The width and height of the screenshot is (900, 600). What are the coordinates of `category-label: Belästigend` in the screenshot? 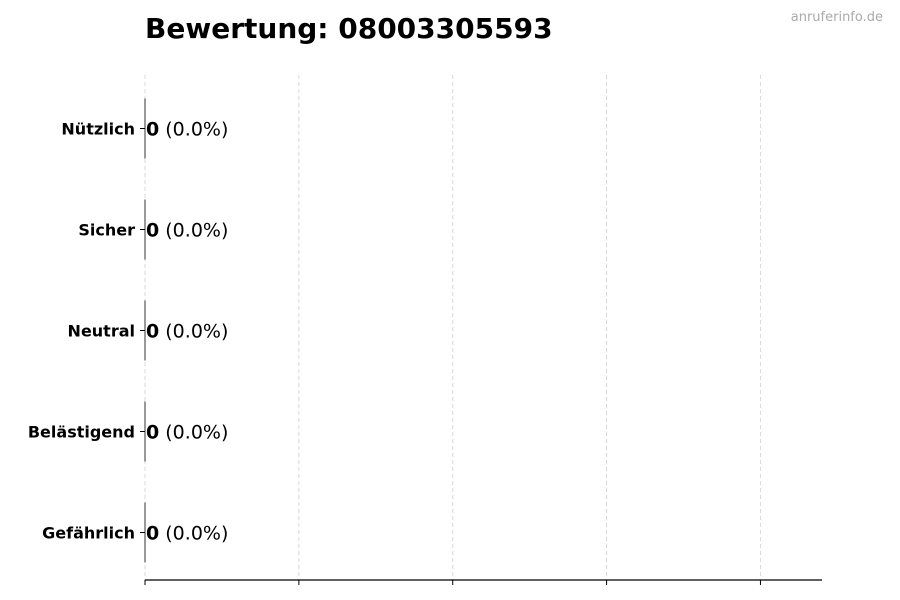 It's located at (81, 432).